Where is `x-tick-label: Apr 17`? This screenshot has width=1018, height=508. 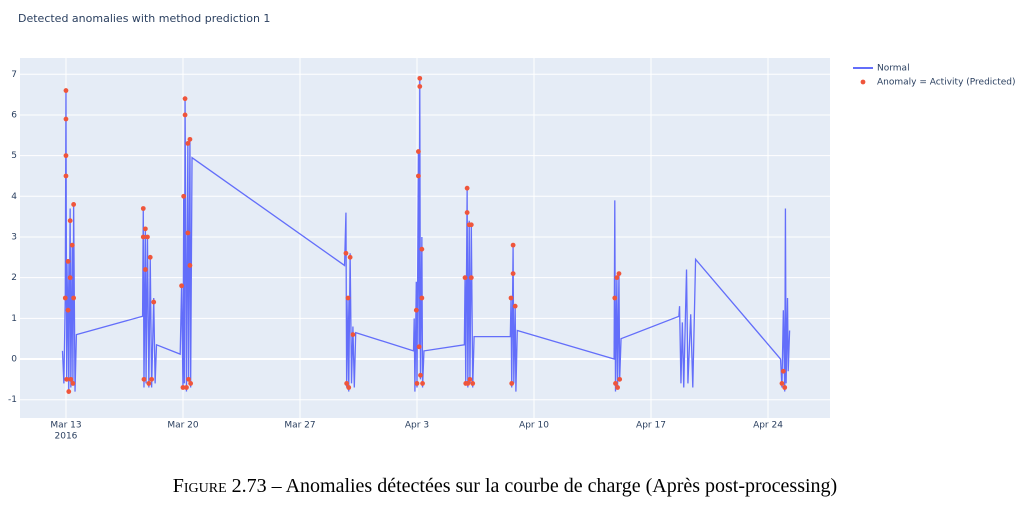
x-tick-label: Apr 17 is located at coordinates (651, 426).